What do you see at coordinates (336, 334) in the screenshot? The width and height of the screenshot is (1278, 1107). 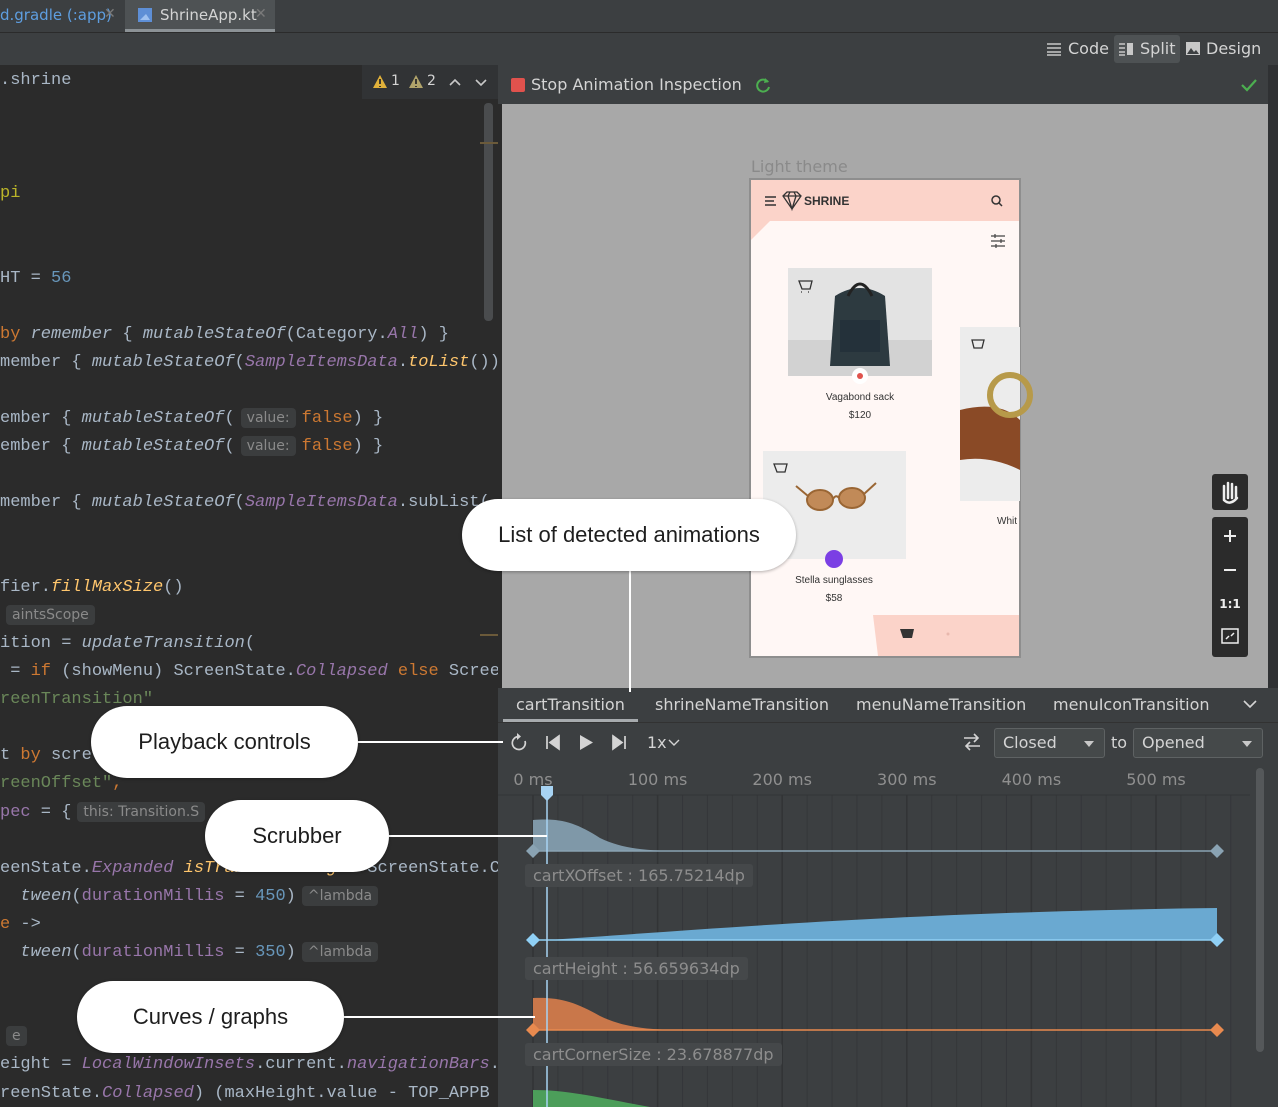 I see `code-token: (Category.` at bounding box center [336, 334].